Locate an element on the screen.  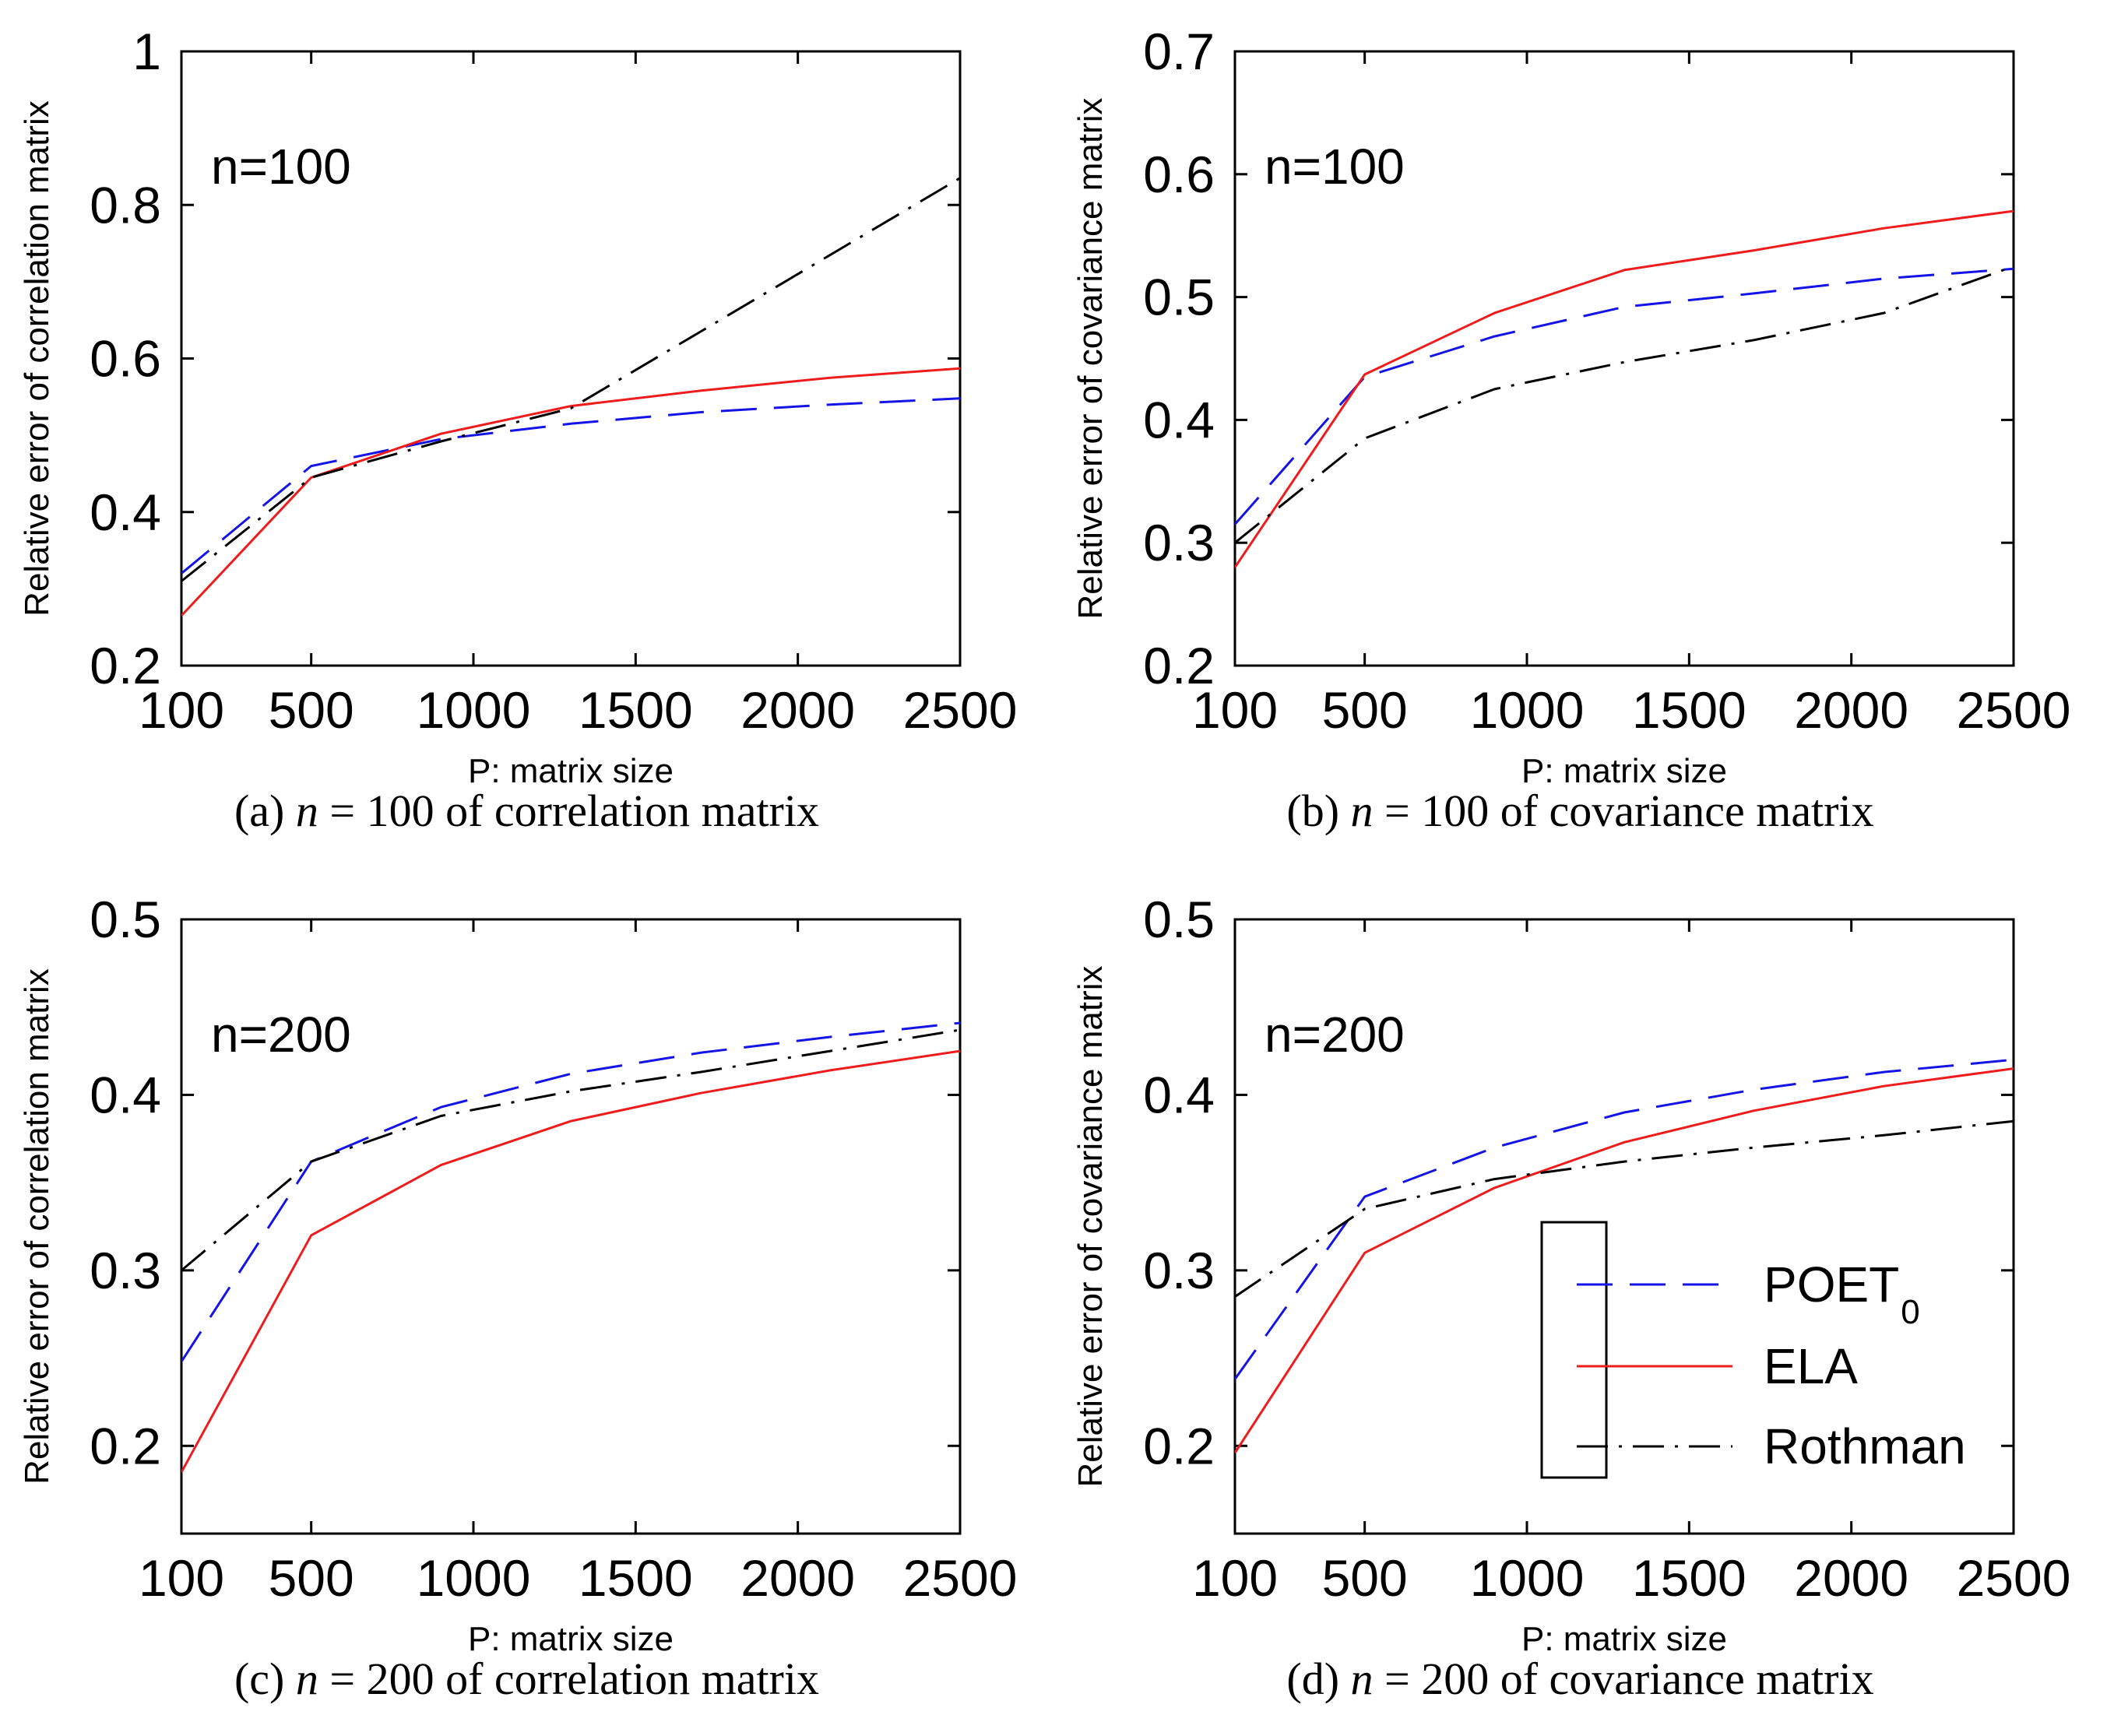
legend-label: POET is located at coordinates (1831, 1284).